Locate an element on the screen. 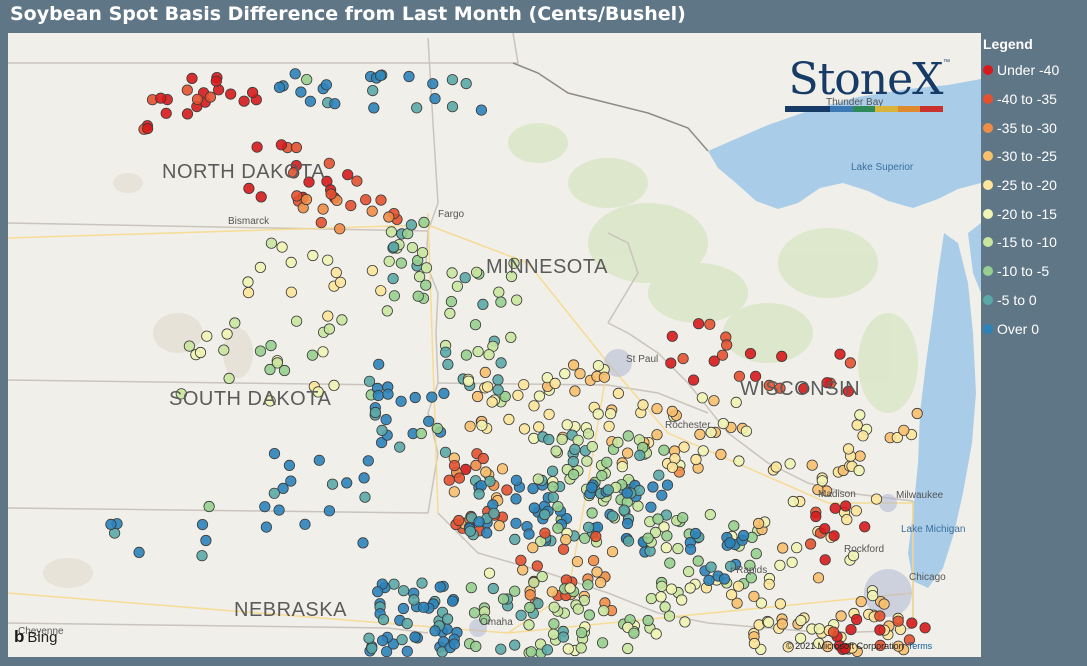  legend-item: Over 0 is located at coordinates (1035, 328).